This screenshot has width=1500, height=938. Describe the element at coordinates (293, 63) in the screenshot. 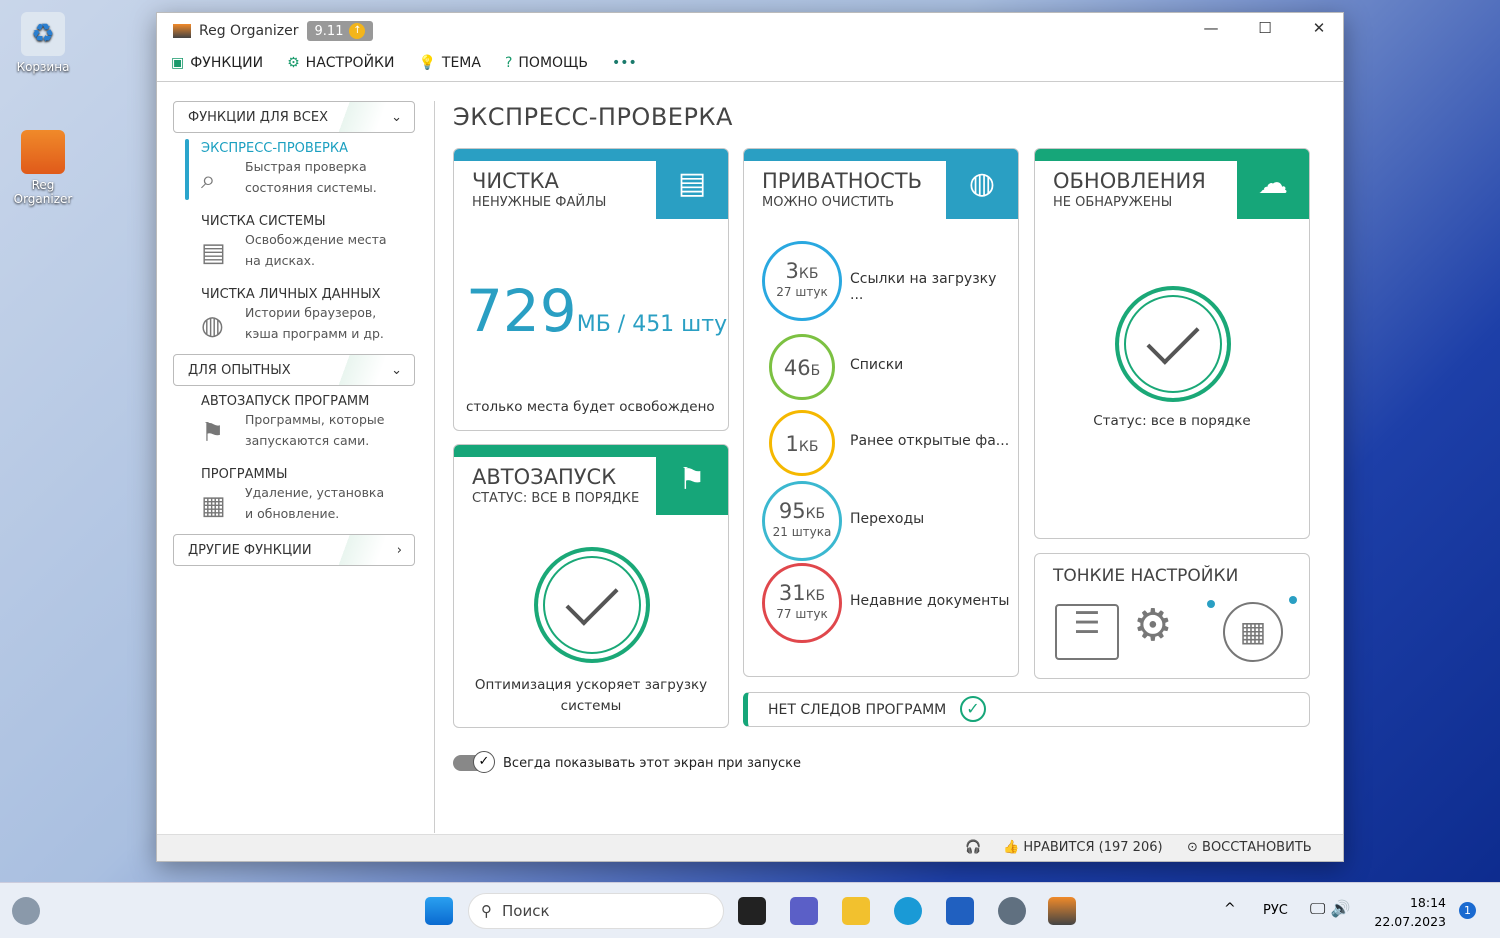

I see `gear-icon: ⚙` at that location.